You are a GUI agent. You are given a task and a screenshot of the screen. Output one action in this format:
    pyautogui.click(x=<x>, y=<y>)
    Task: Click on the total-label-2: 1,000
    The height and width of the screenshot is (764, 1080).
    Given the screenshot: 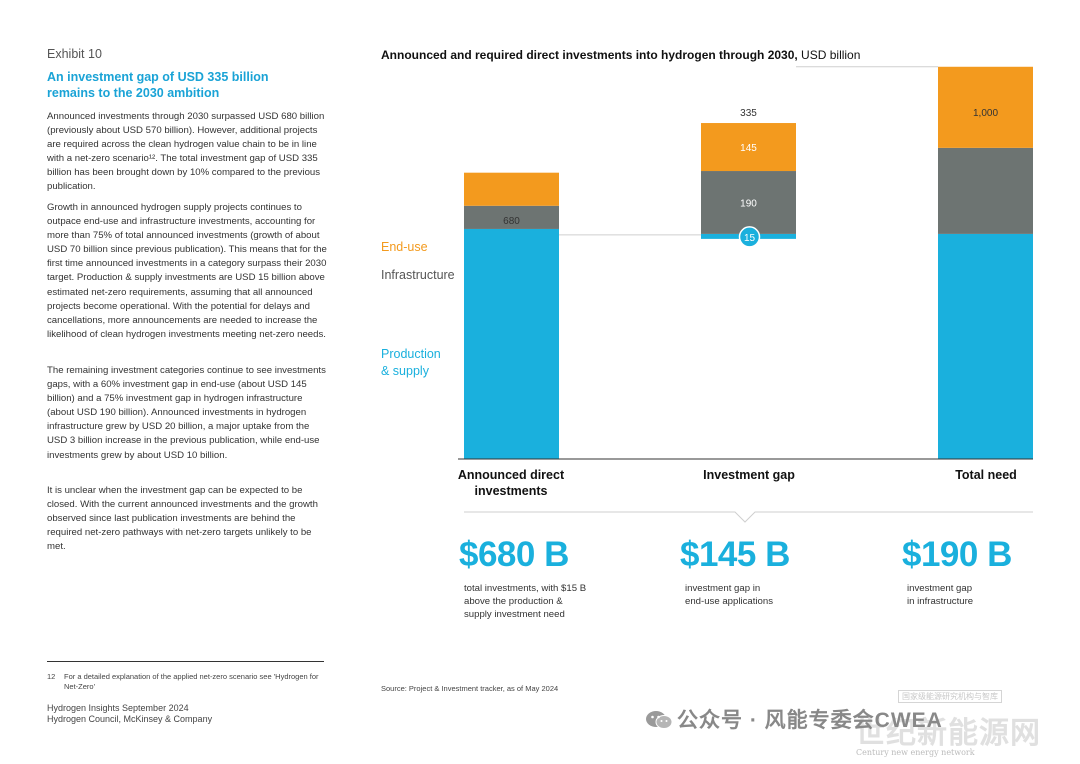 What is the action you would take?
    pyautogui.click(x=985, y=113)
    